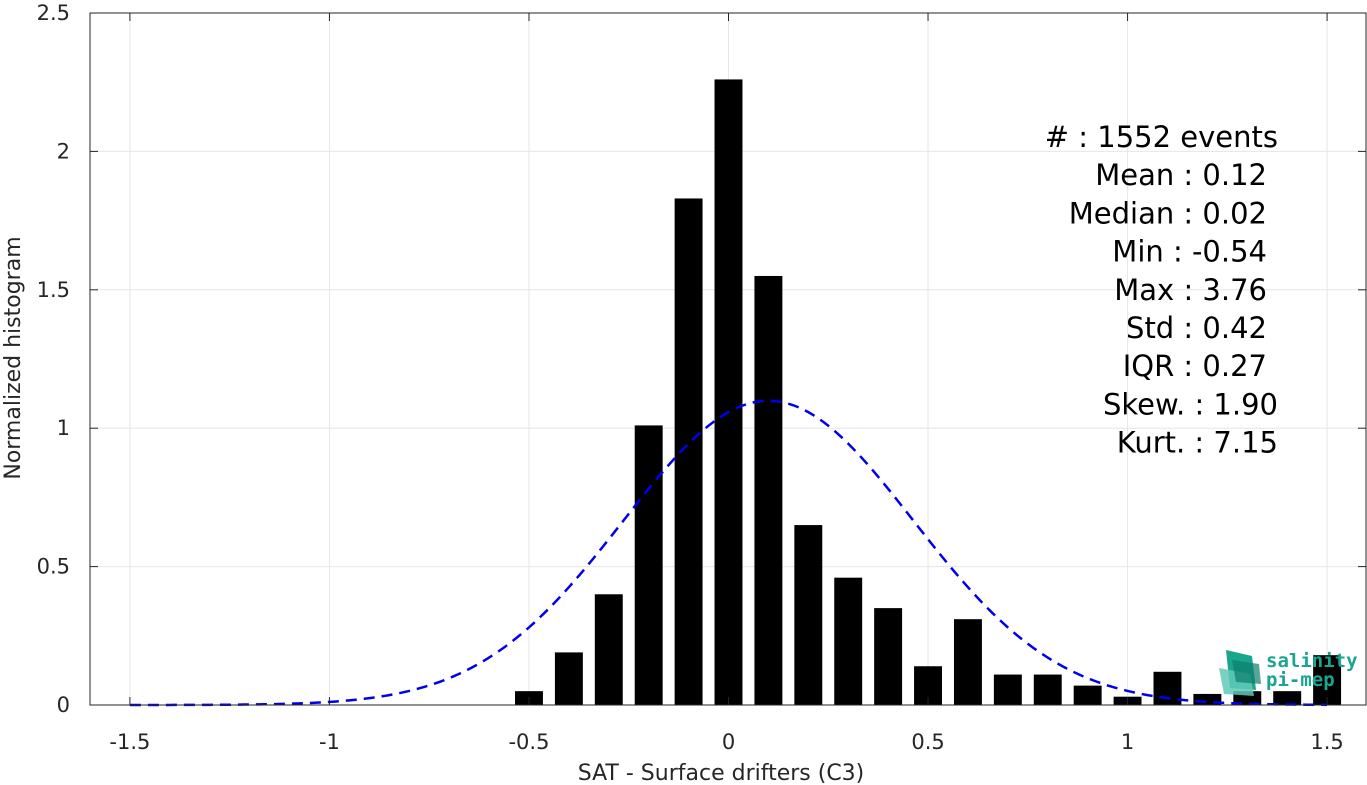 This screenshot has height=785, width=1367. I want to click on logo-text-line2: pi-mep, so click(1300, 680).